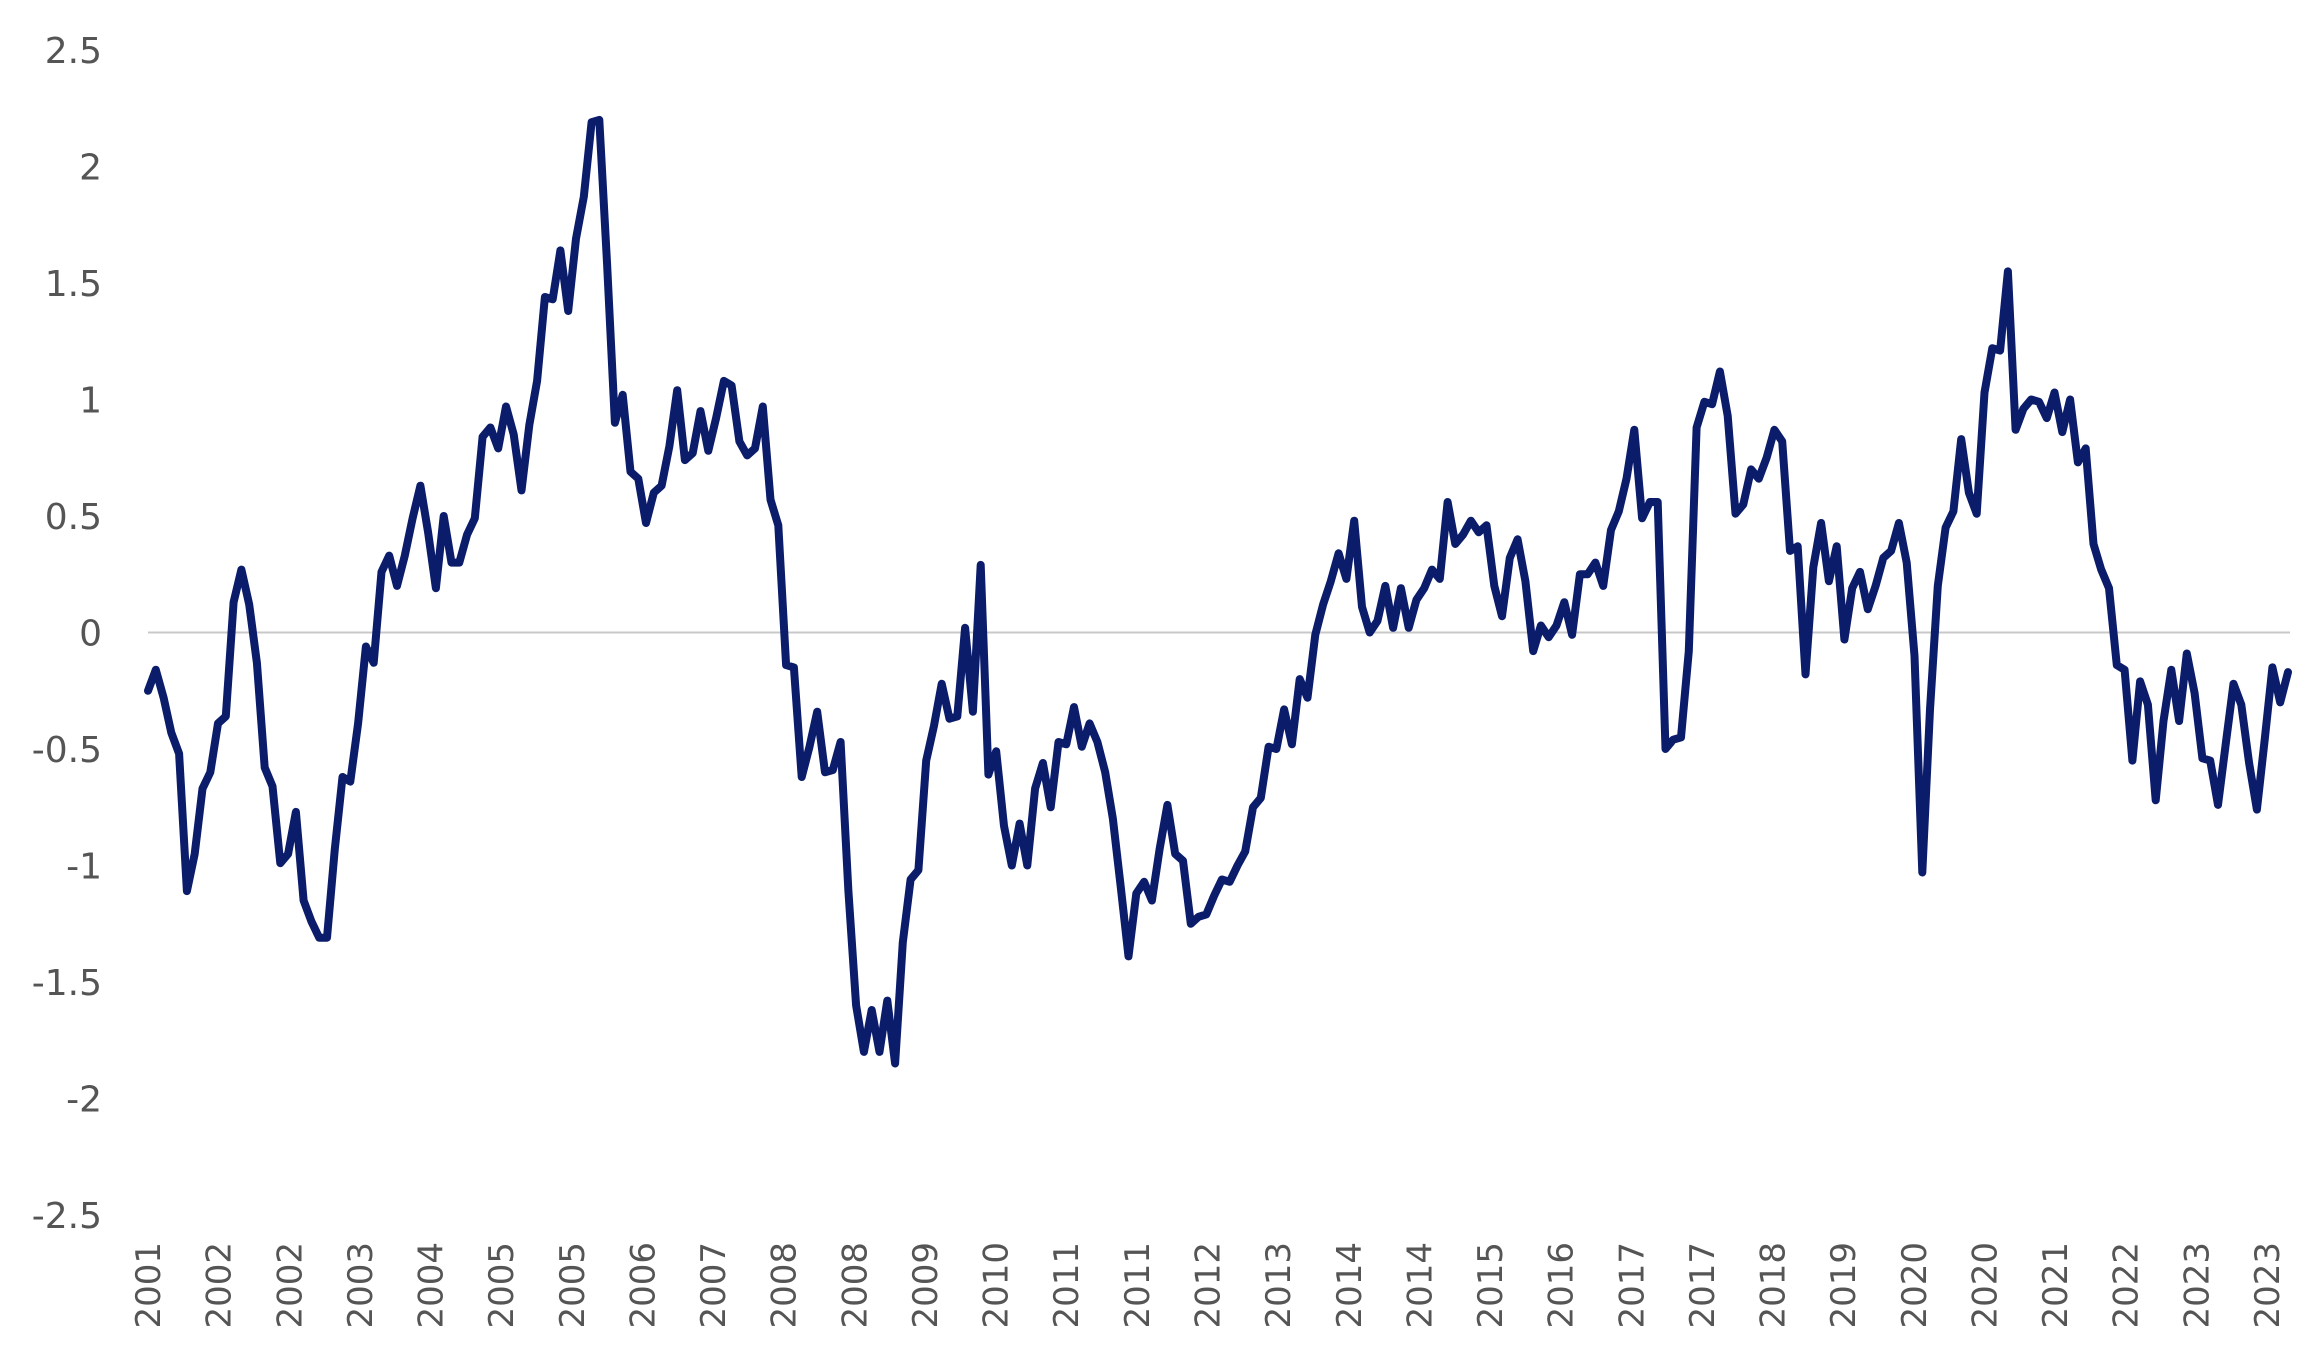  I want to click on x-tick-label: 2004, so click(432, 1285).